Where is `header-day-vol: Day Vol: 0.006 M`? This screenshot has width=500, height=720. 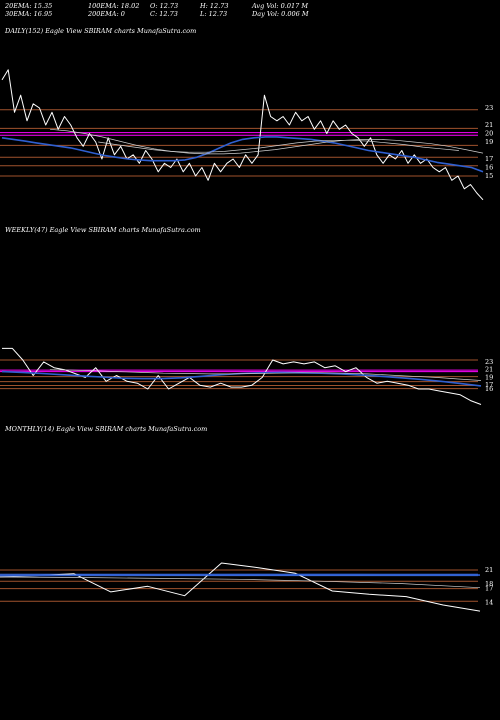 header-day-vol: Day Vol: 0.006 M is located at coordinates (280, 14).